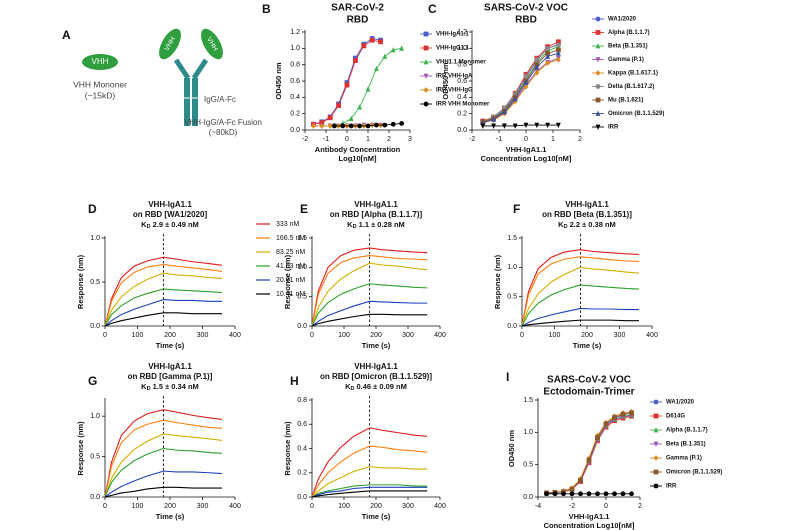 The height and width of the screenshot is (530, 800). Describe the element at coordinates (170, 376) in the screenshot. I see `chart-title: on RBD [Gamma (P.1)]` at that location.